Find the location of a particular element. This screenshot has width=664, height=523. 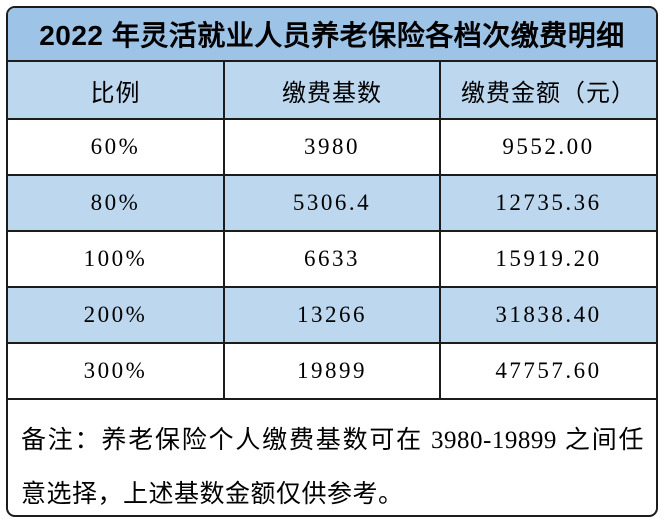

cell-amount: 12735.36 is located at coordinates (548, 203).